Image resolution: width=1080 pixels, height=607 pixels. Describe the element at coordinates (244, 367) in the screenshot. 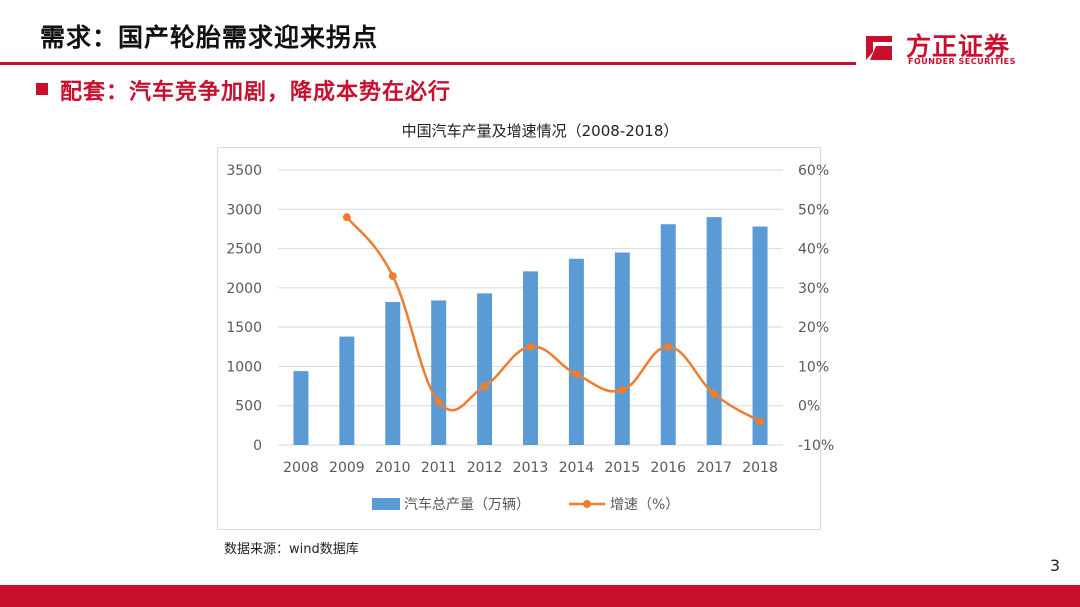

I see `y-left-tick-label: 1000` at that location.